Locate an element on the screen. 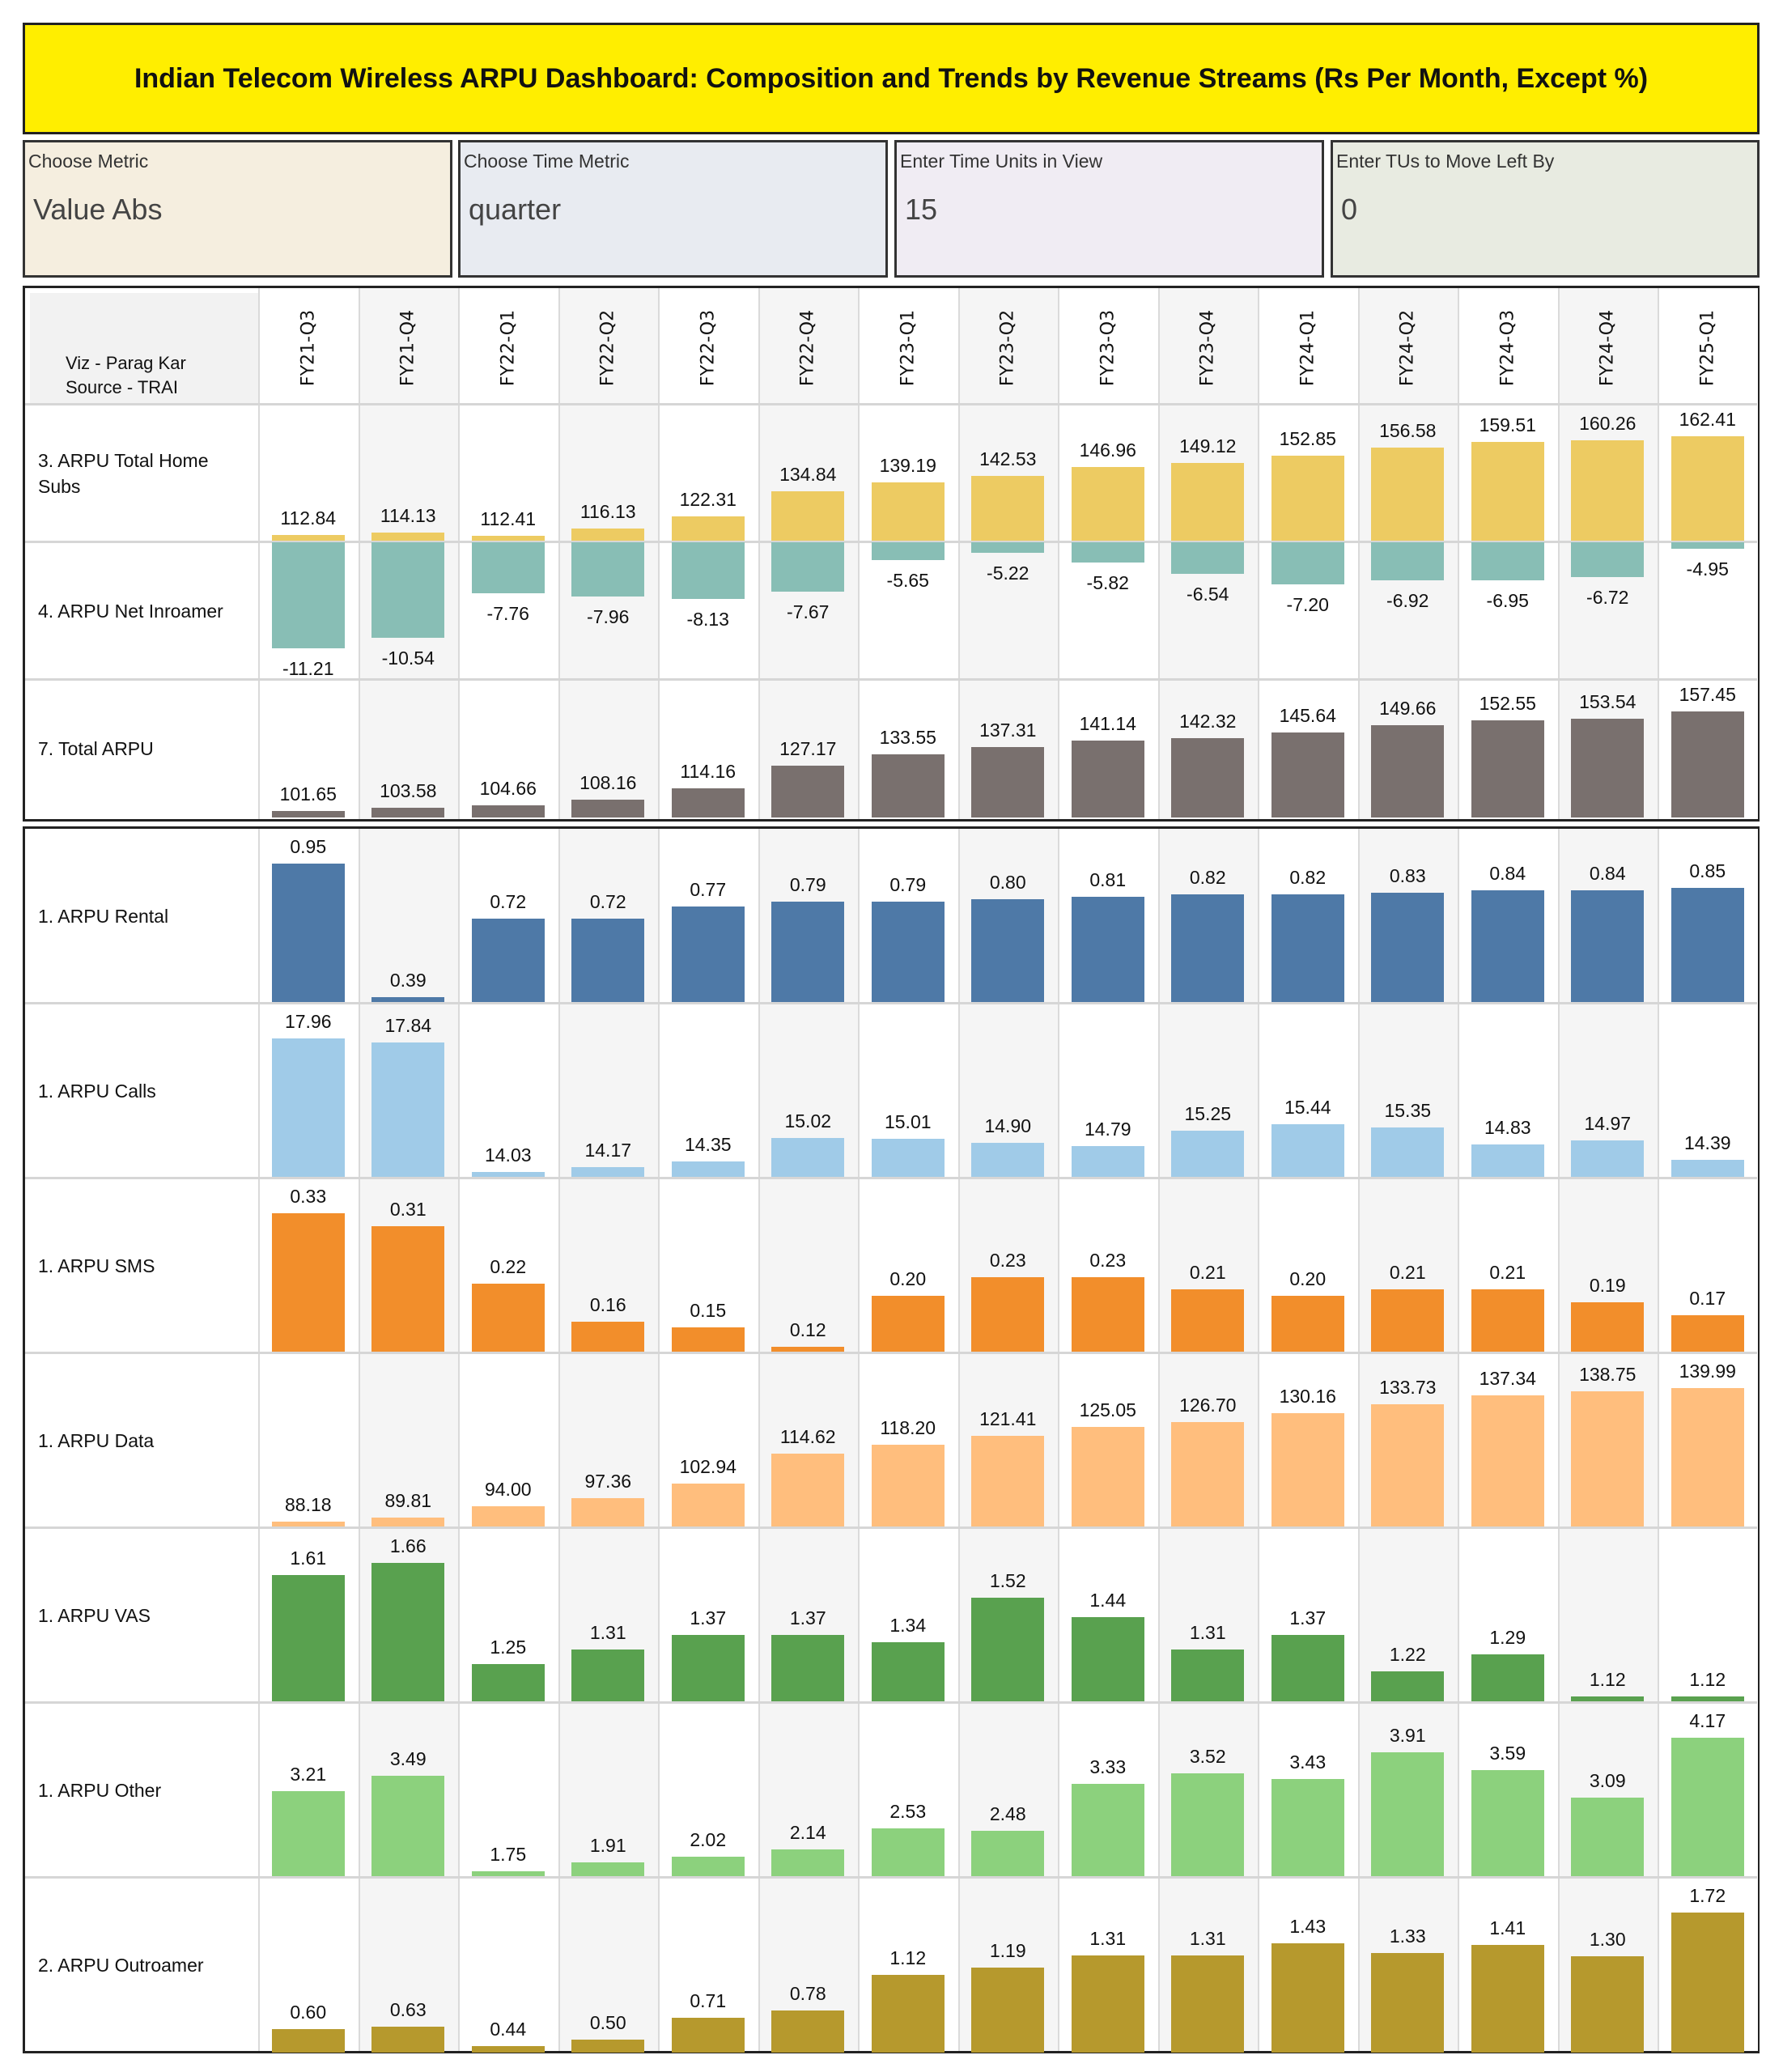  time-units-in-view-value: 15 is located at coordinates (921, 209).